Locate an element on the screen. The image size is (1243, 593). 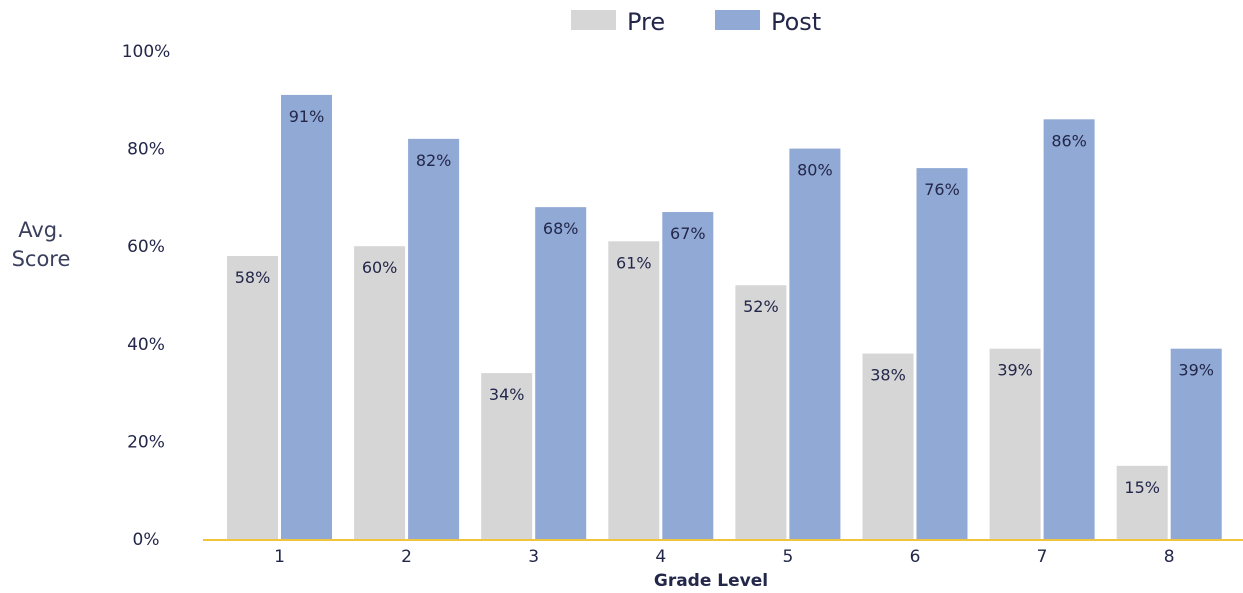
x-tick-label: 4 is located at coordinates (660, 557).